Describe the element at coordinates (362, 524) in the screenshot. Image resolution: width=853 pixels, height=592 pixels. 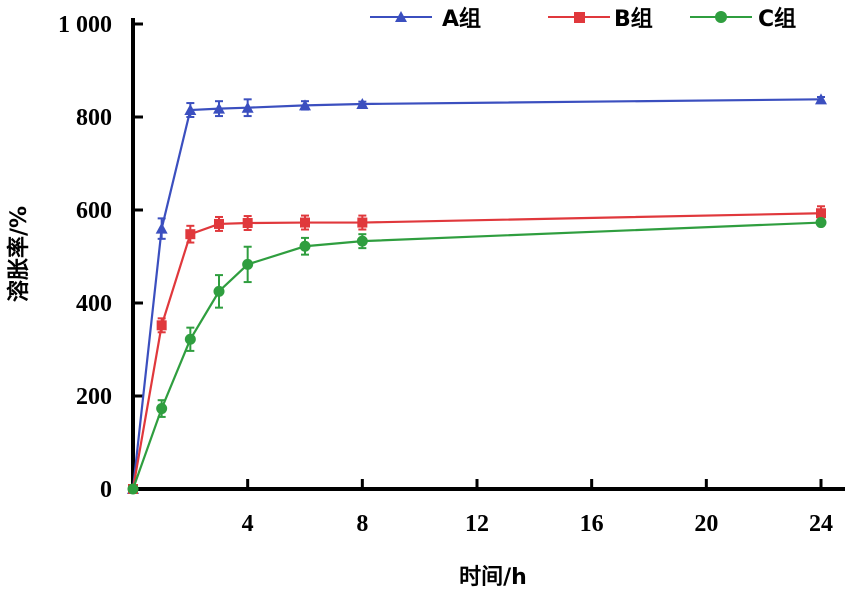
I see `x-tick-label: 8` at that location.